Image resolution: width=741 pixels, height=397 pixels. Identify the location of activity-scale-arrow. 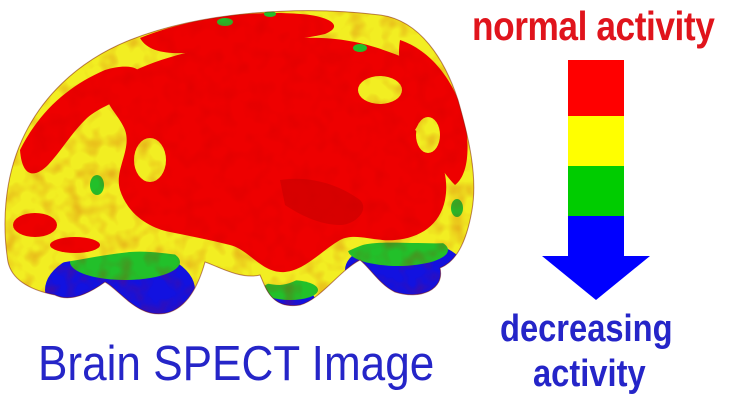
(596, 180).